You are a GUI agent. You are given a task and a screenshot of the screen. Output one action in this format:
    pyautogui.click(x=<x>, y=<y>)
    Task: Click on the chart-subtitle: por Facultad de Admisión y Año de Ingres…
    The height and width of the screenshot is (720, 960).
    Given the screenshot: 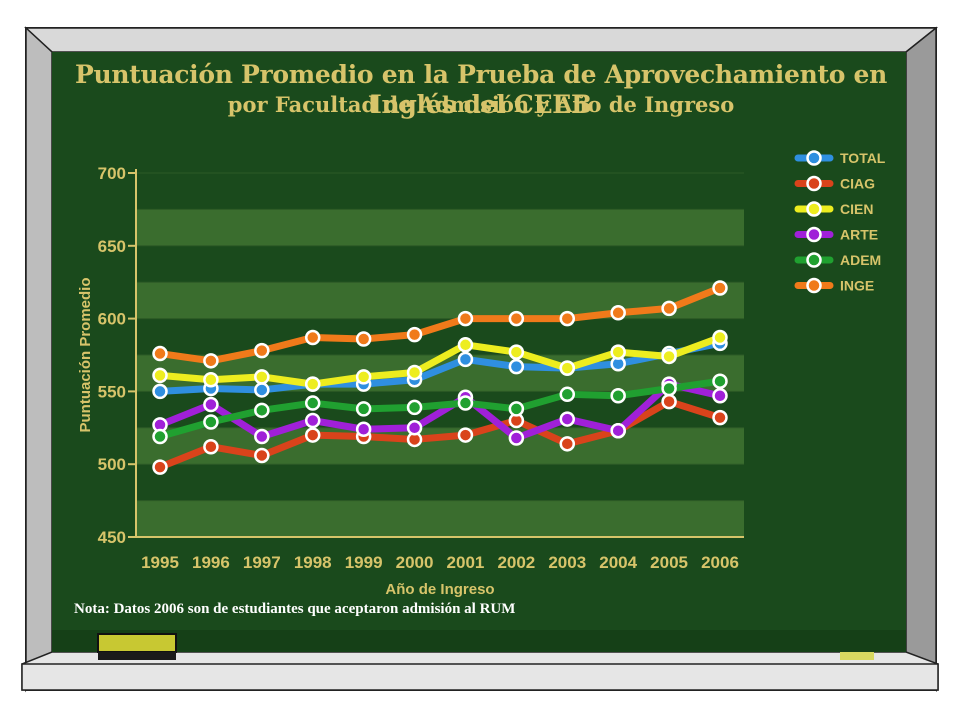 What is the action you would take?
    pyautogui.click(x=481, y=104)
    